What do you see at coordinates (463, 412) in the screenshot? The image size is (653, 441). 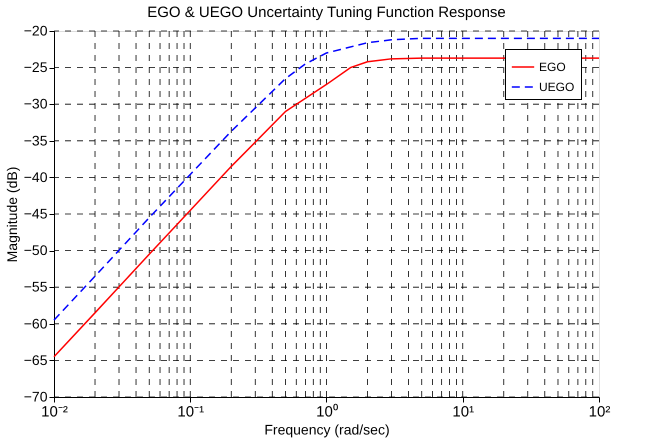 I see `x-tick-label: 10¹` at bounding box center [463, 412].